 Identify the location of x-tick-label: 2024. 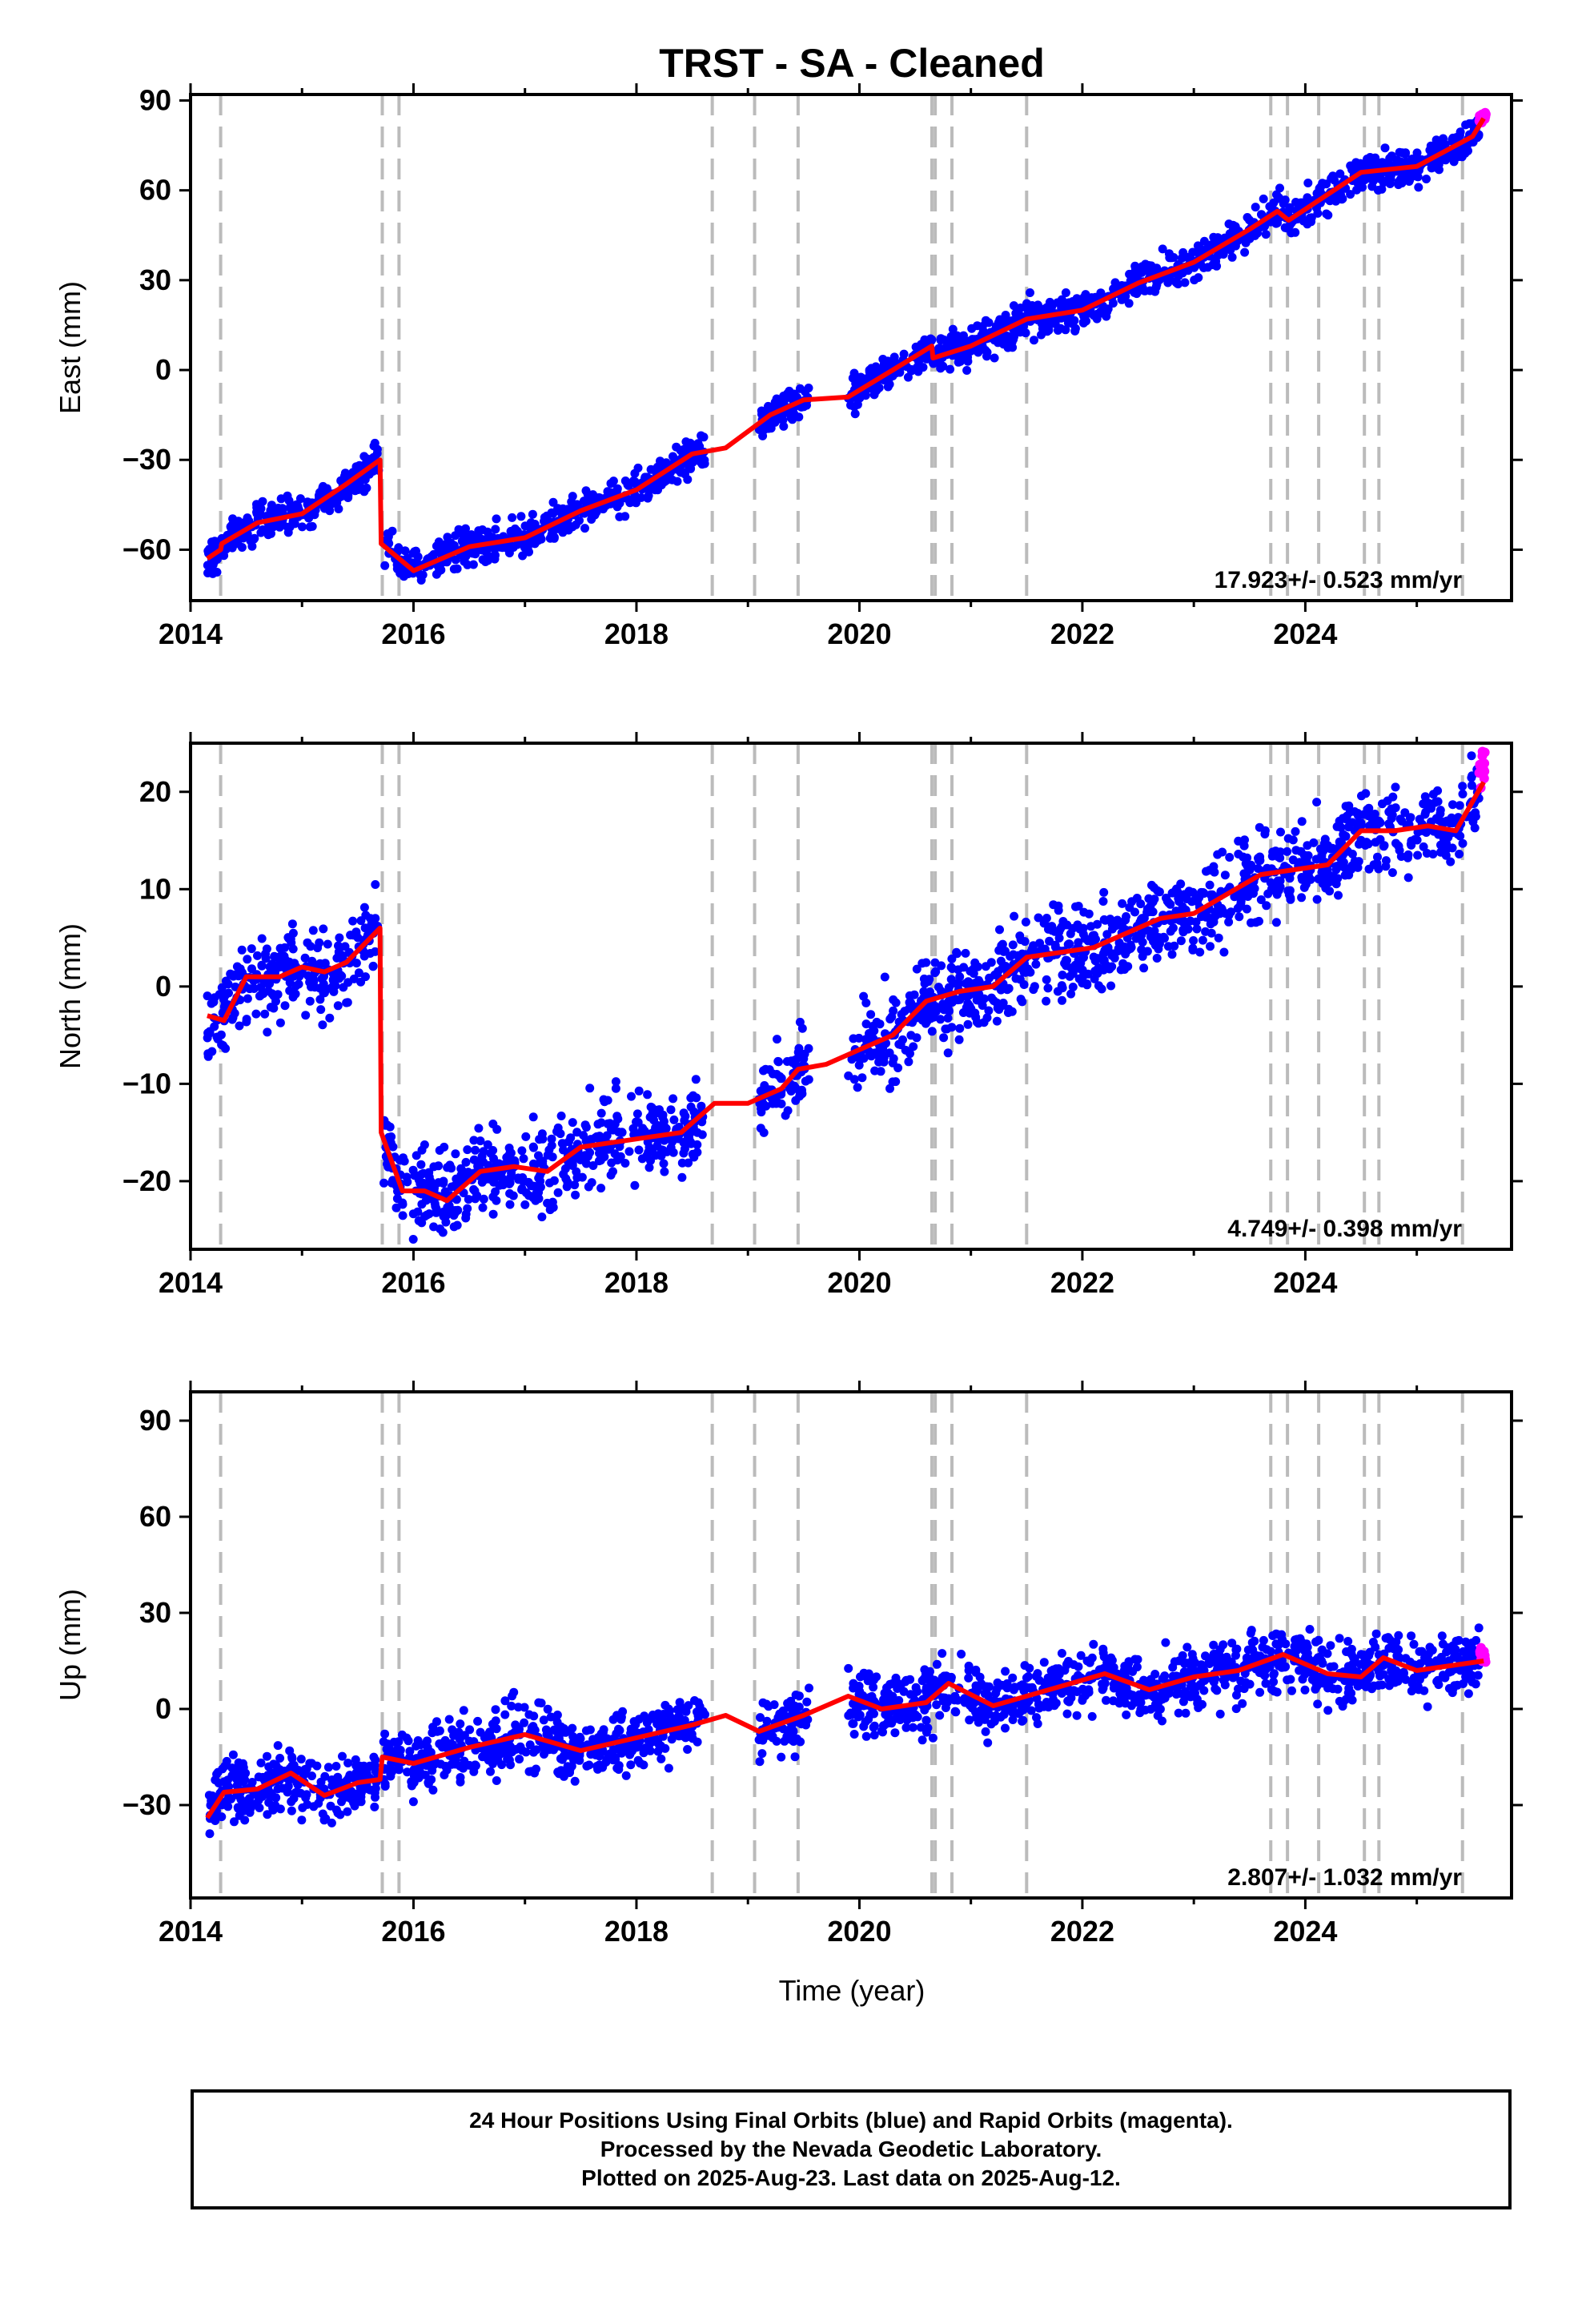
(1305, 633).